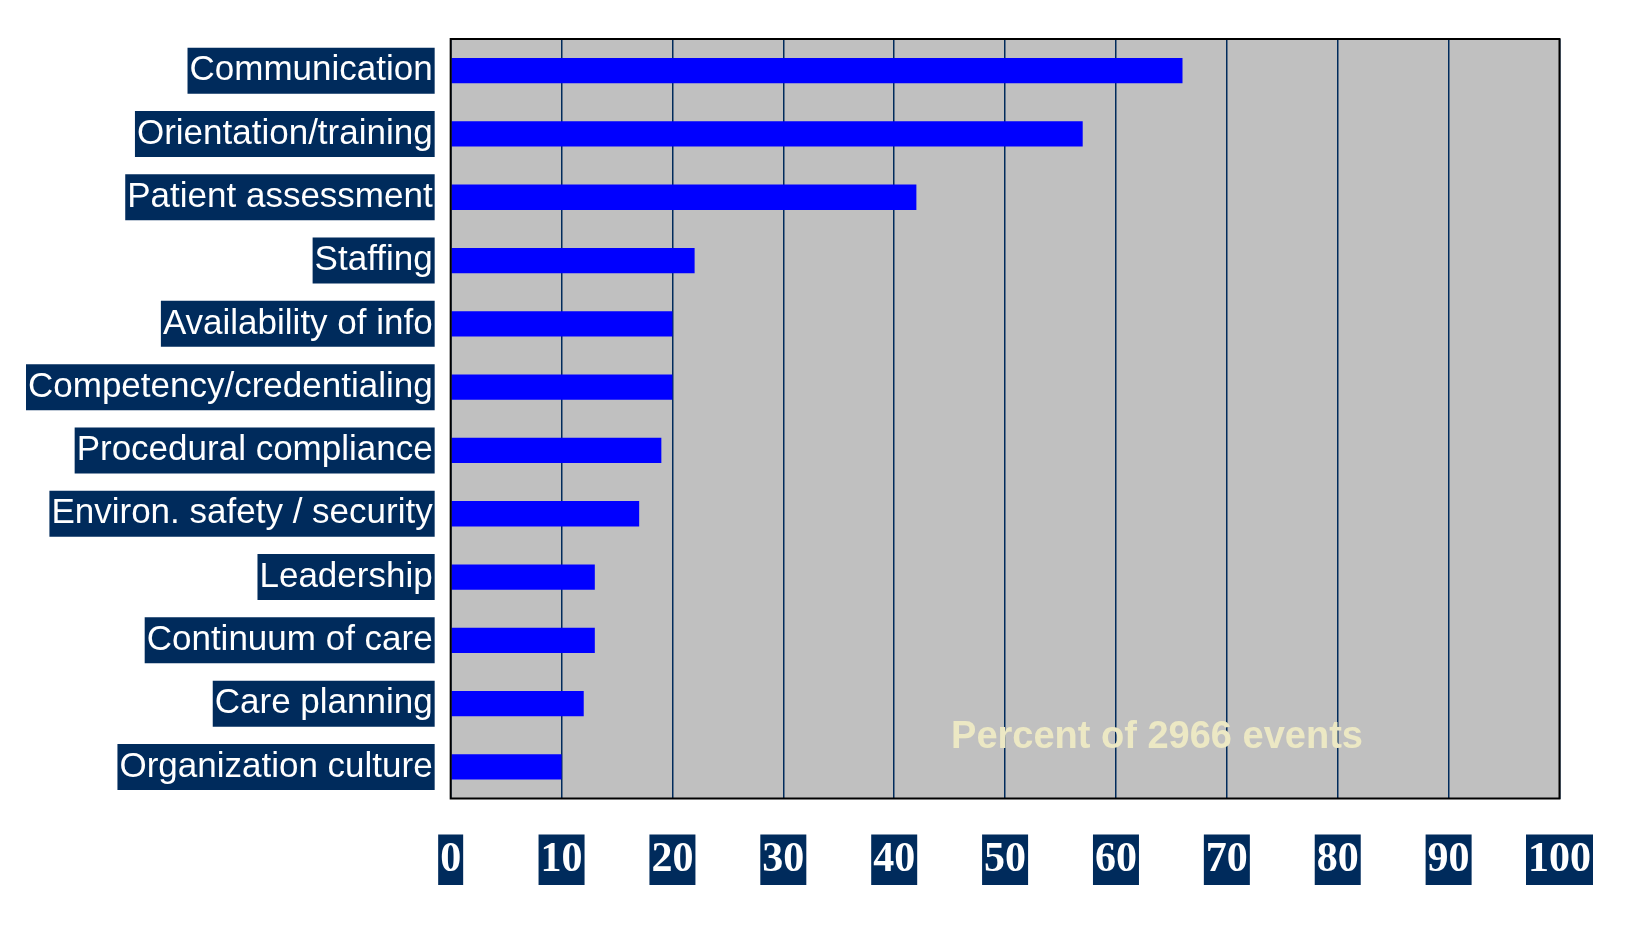 This screenshot has width=1627, height=935. Describe the element at coordinates (284, 131) in the screenshot. I see `y-tick-label: Orientation/training` at that location.